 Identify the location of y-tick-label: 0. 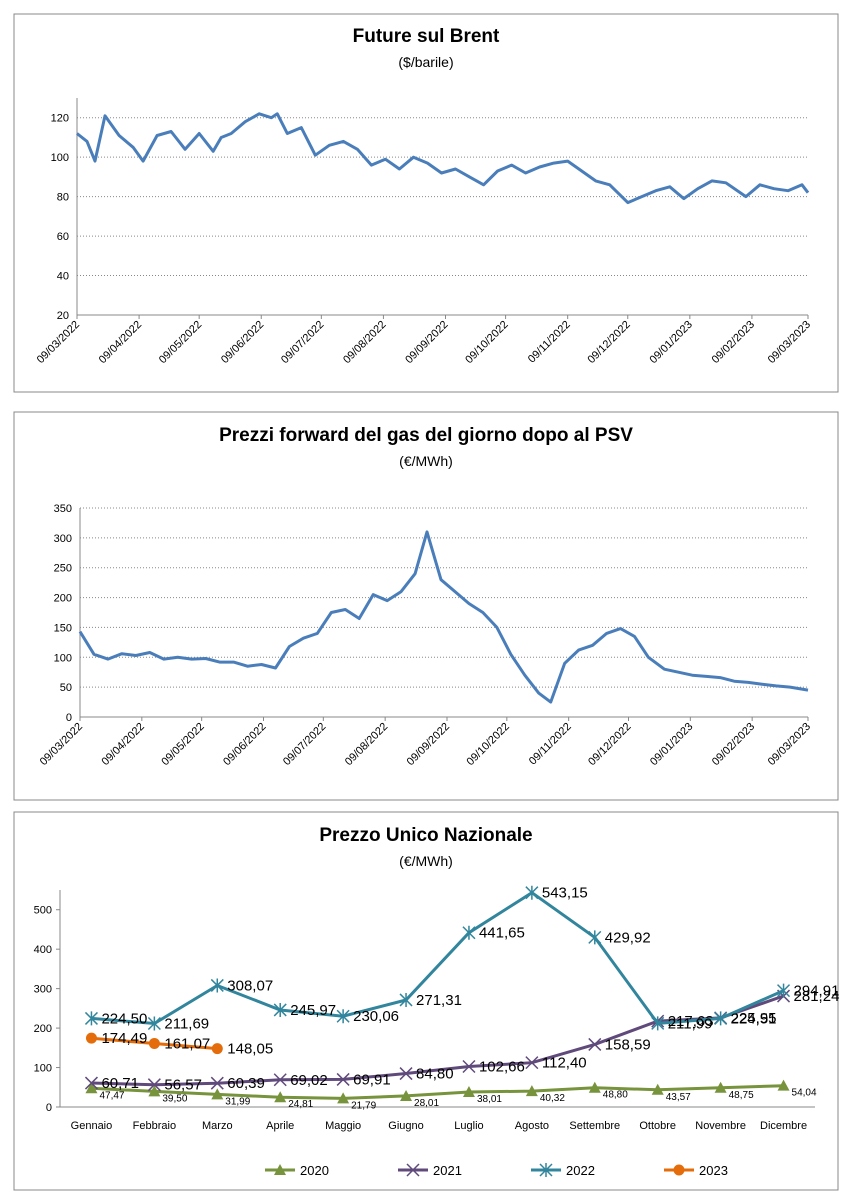
(69, 718).